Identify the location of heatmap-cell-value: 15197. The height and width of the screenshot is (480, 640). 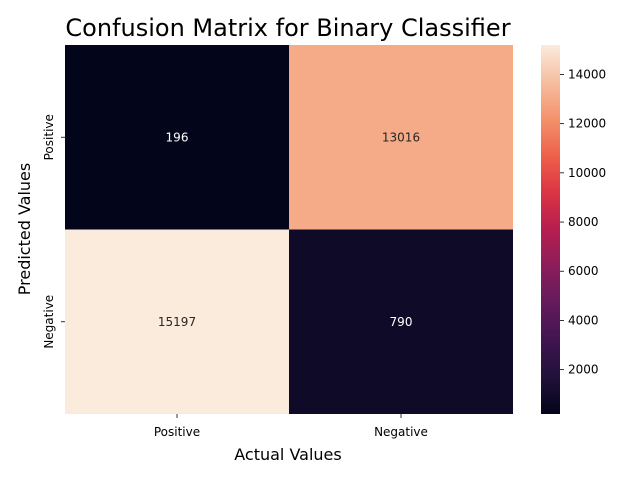
(177, 322).